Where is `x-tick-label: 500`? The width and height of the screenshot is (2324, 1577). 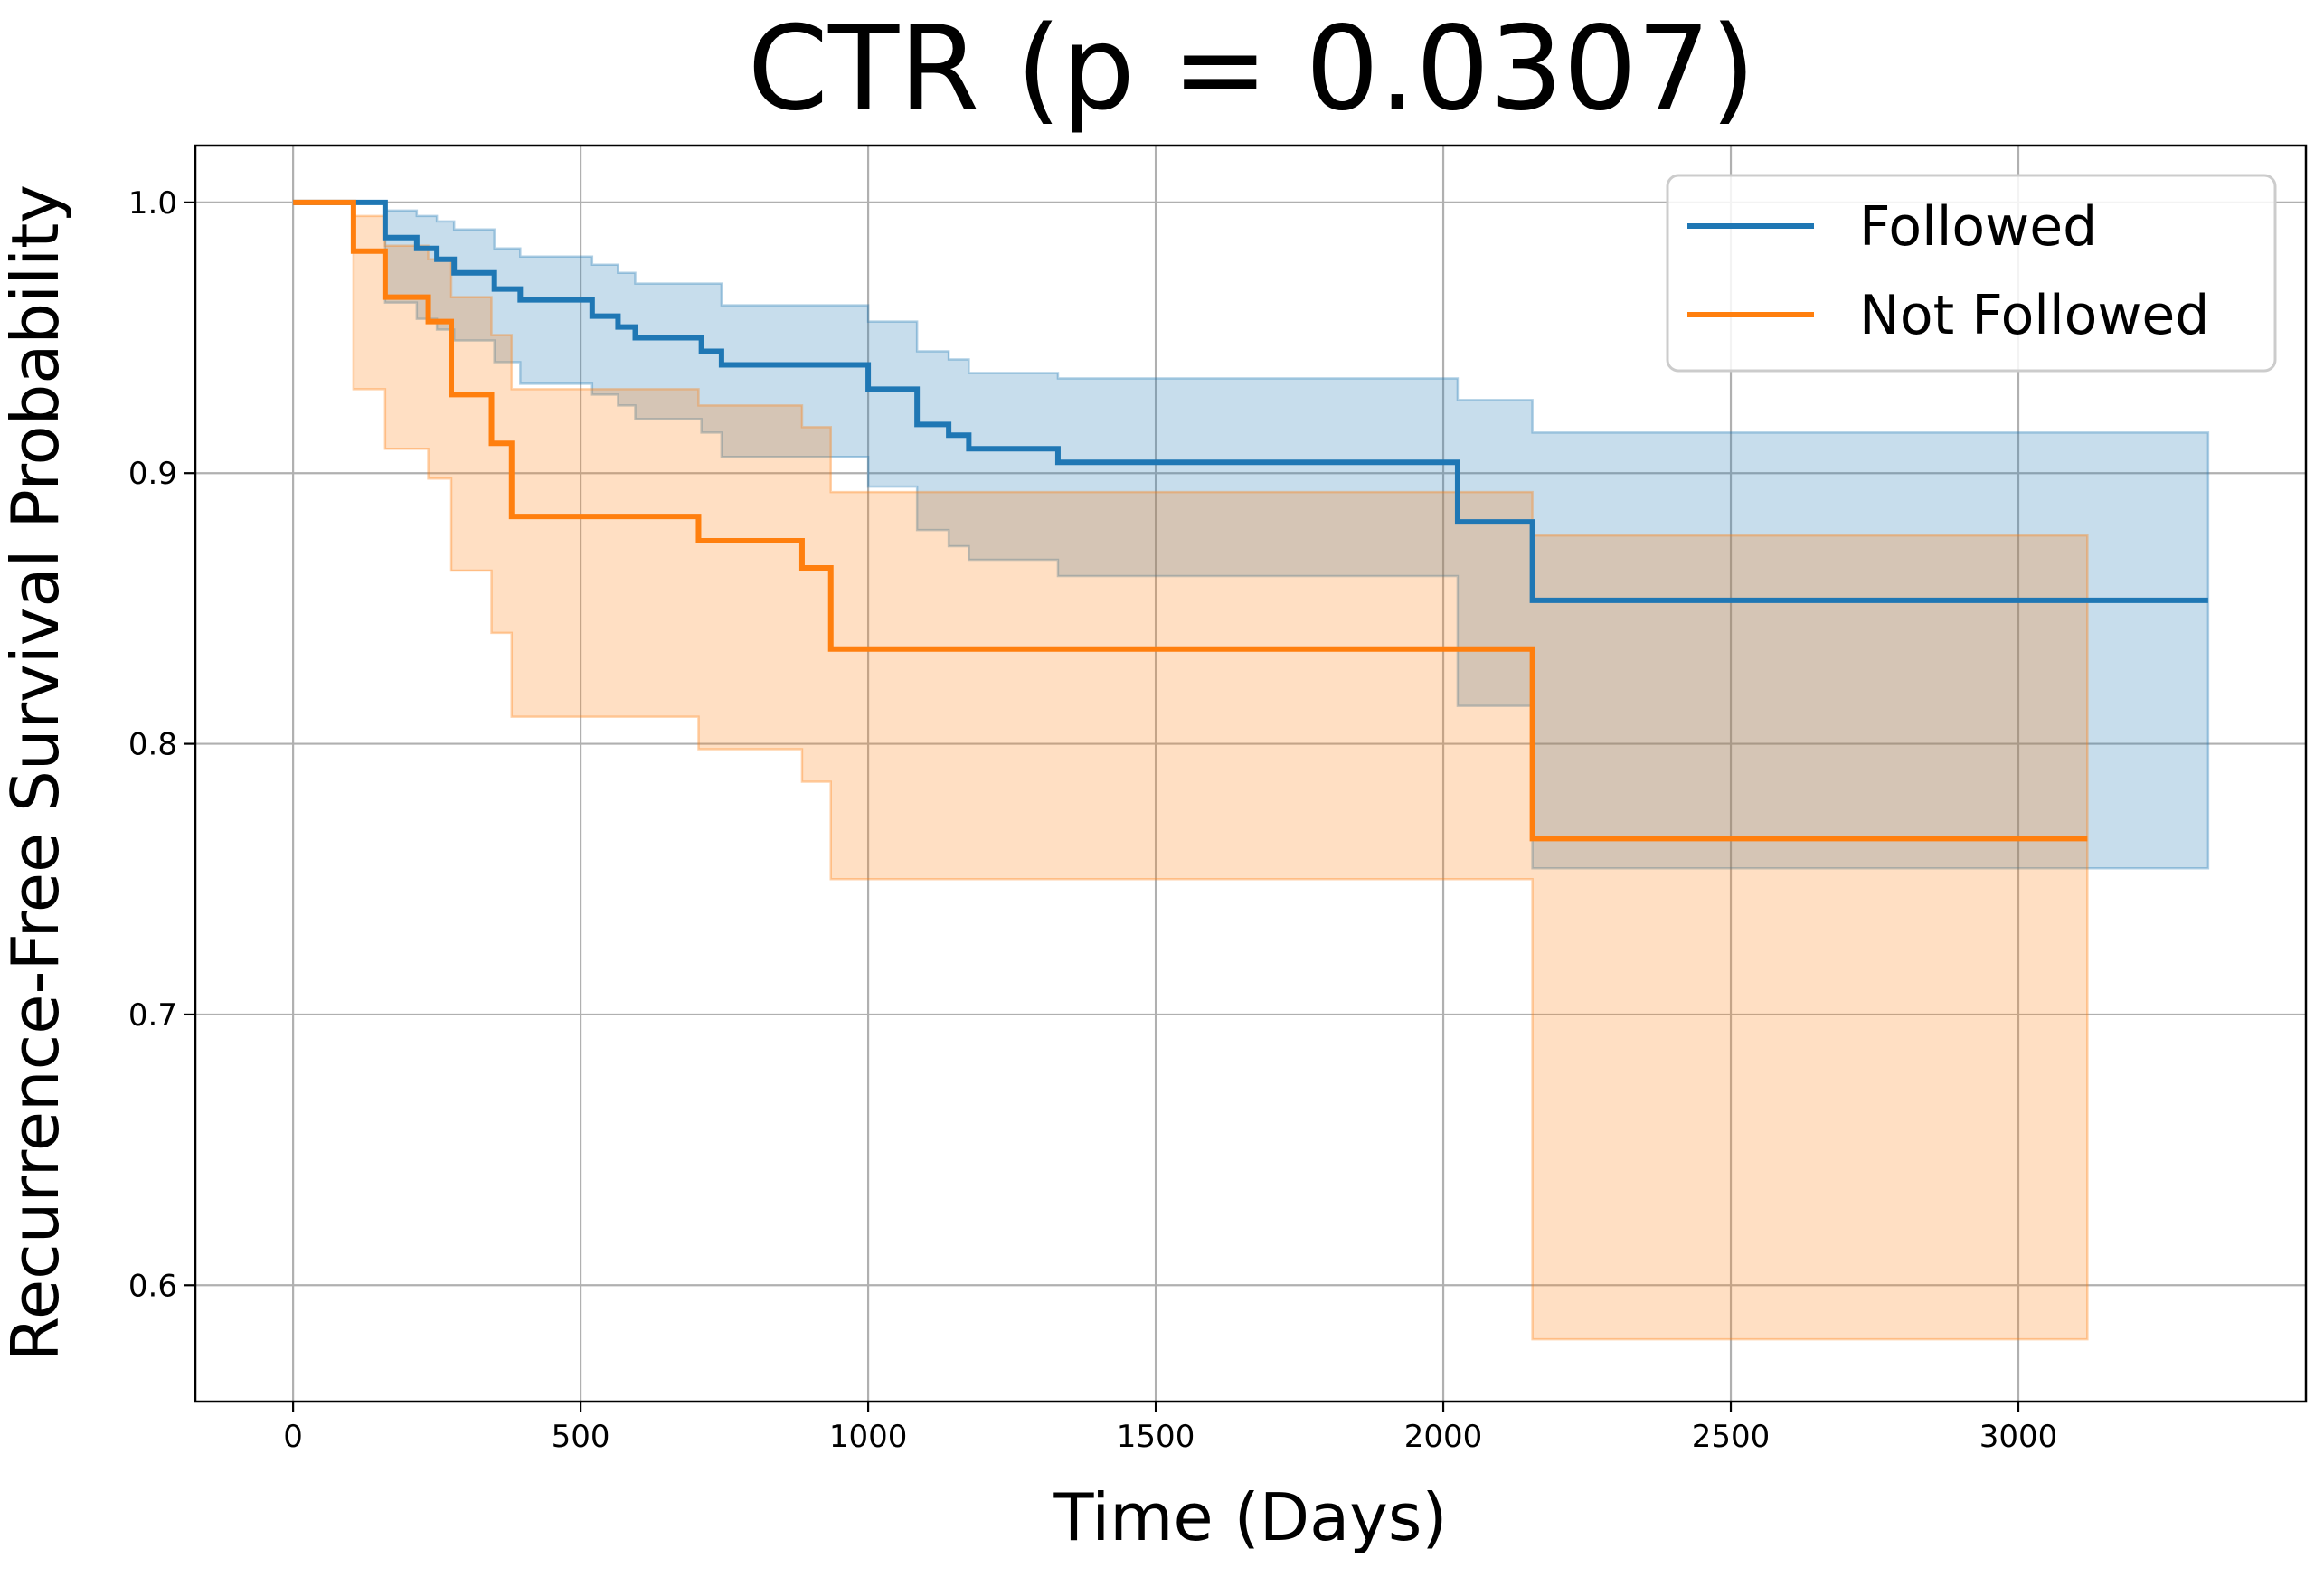 x-tick-label: 500 is located at coordinates (581, 1437).